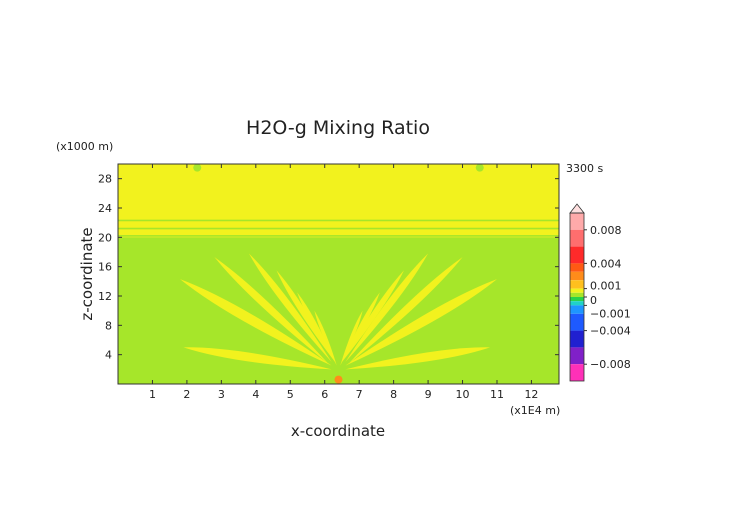 The height and width of the screenshot is (532, 752). Describe the element at coordinates (324, 394) in the screenshot. I see `x-tick-label-6: 6` at that location.